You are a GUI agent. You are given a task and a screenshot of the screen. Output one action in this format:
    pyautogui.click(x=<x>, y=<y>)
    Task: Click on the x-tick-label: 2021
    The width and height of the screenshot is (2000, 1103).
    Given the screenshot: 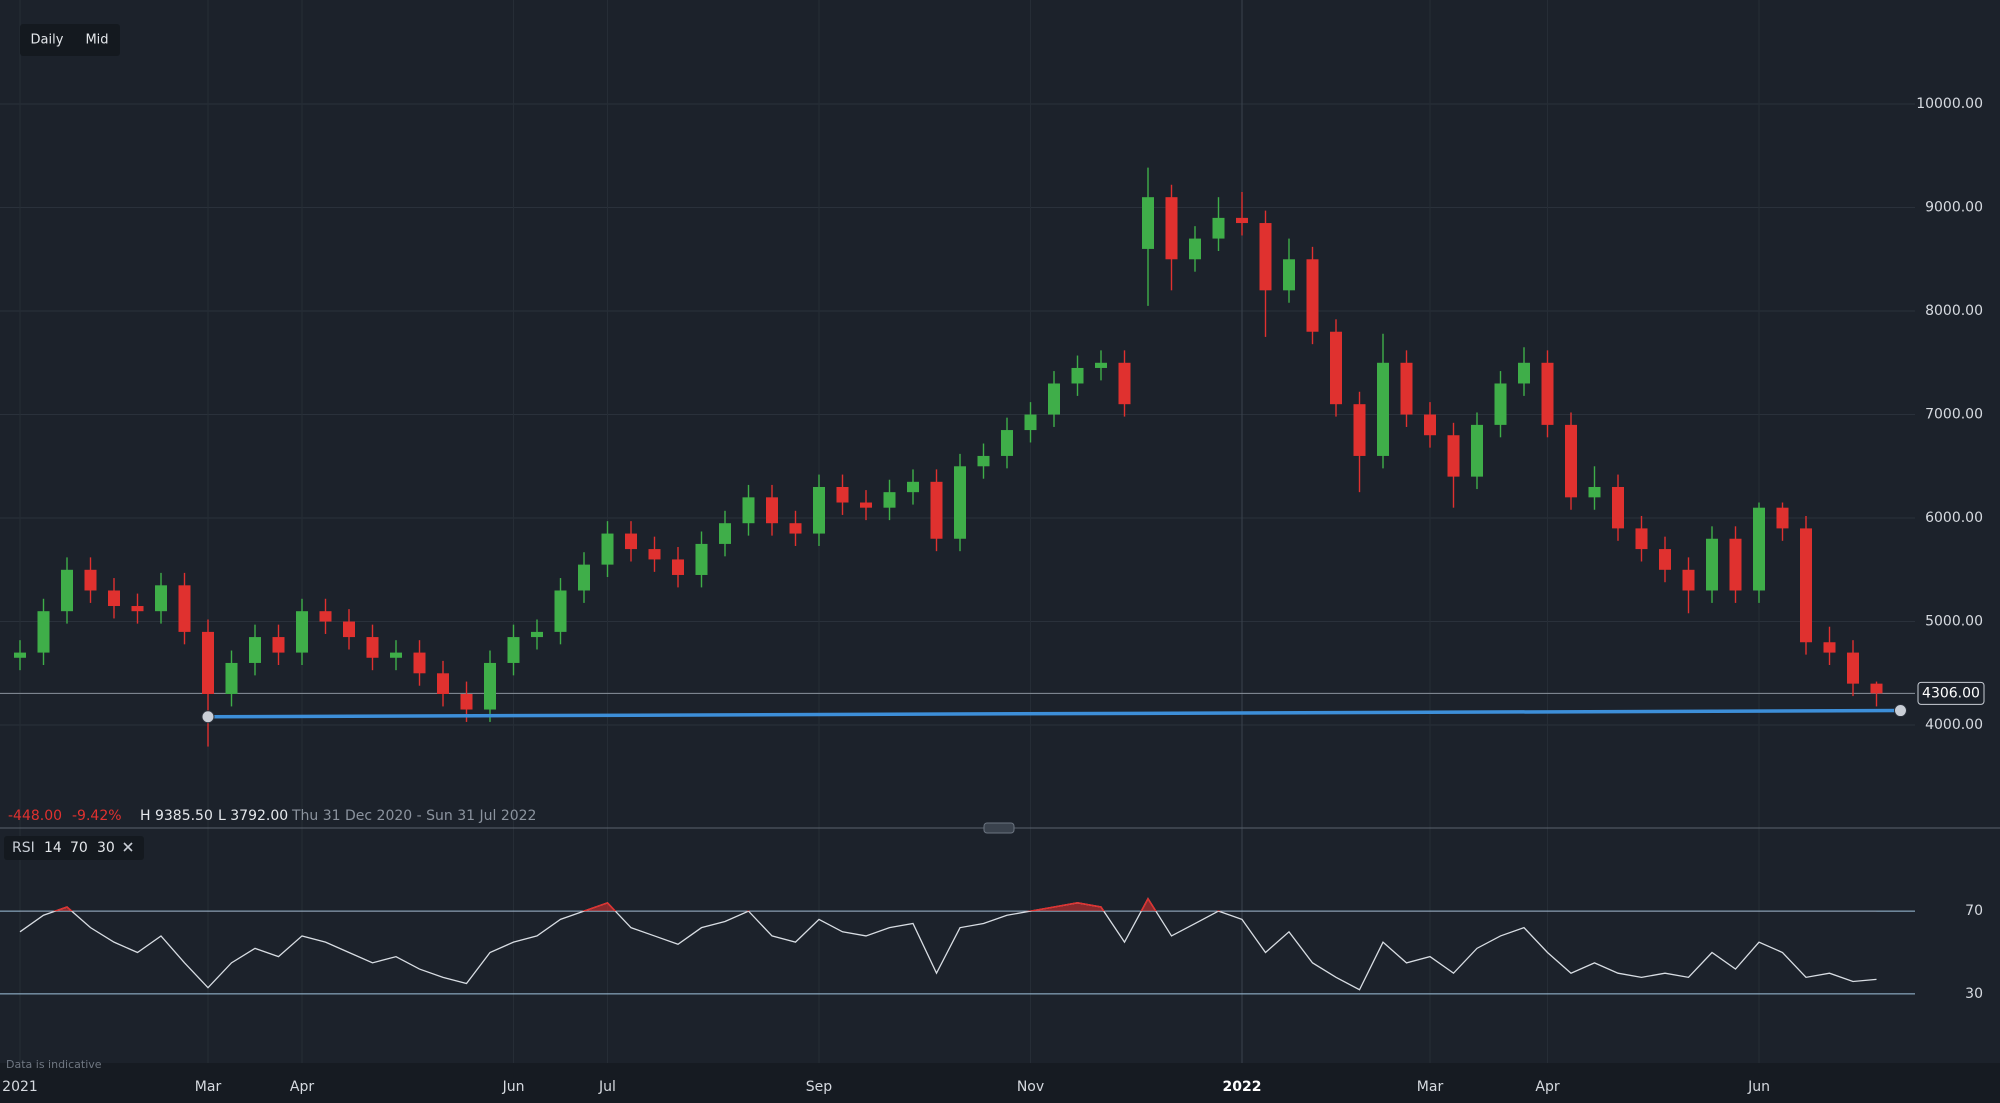 What is the action you would take?
    pyautogui.click(x=20, y=1087)
    